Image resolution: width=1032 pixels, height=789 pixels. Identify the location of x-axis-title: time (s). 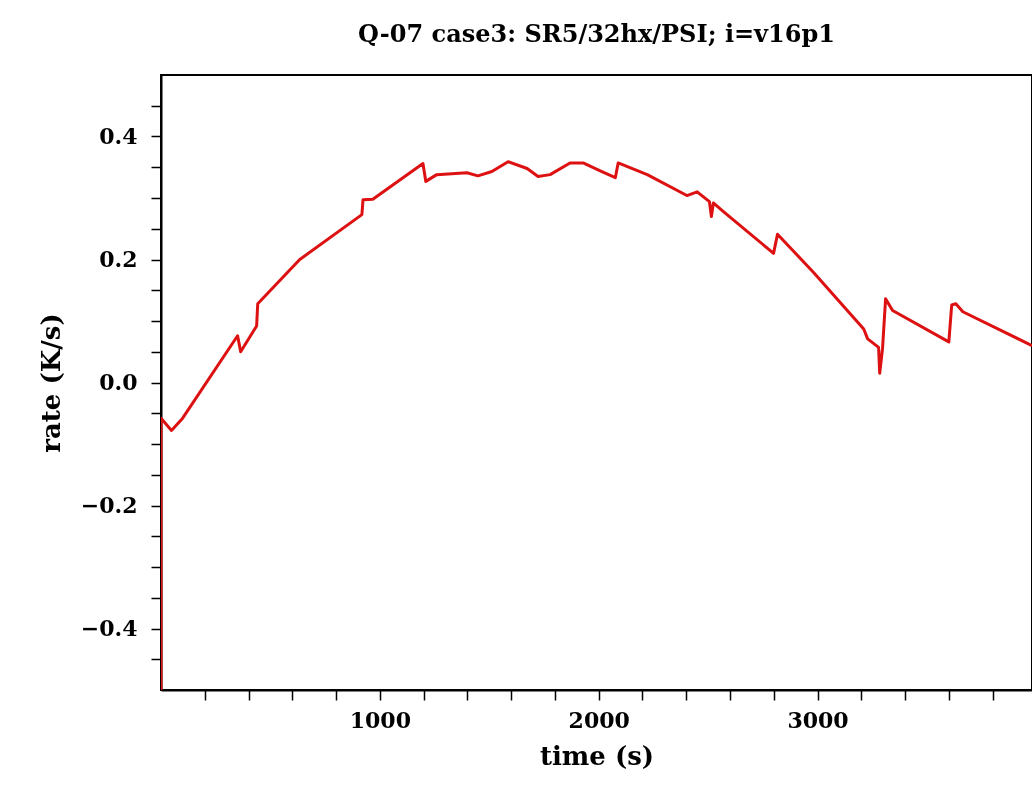
(597, 755).